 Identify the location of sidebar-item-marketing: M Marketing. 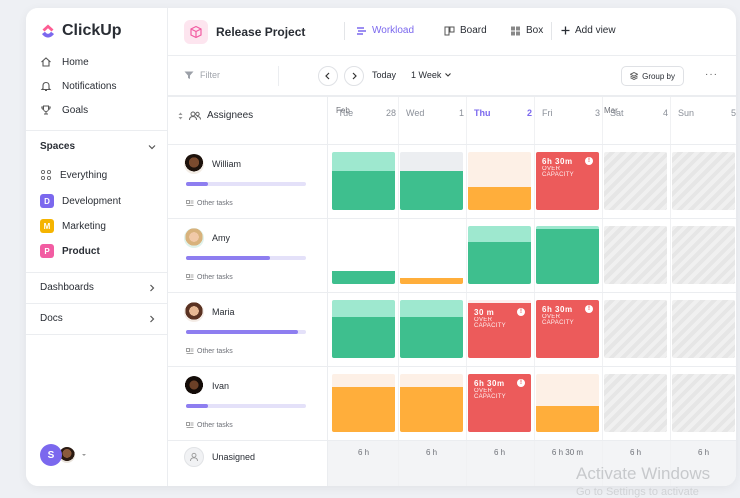
(73, 226).